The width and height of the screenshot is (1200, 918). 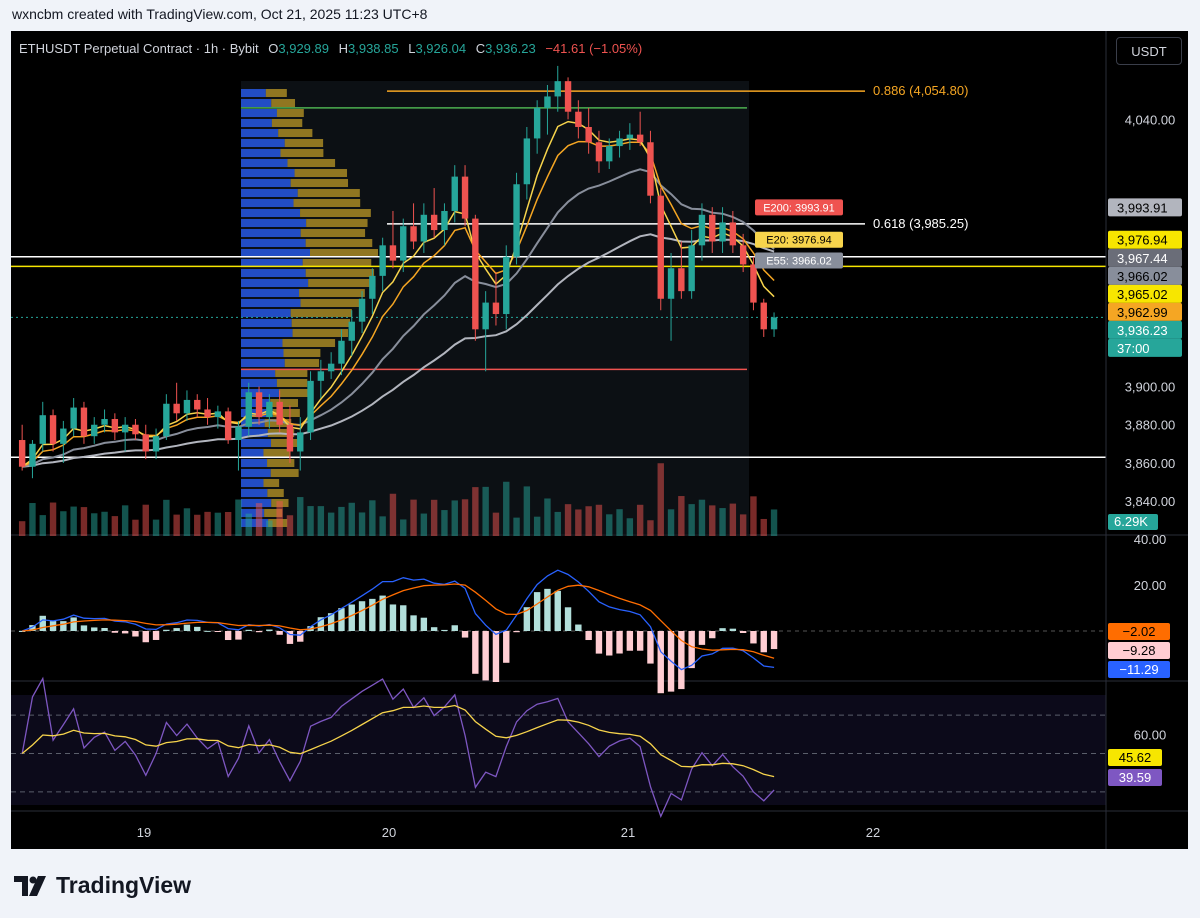 What do you see at coordinates (1150, 585) in the screenshot?
I see `macd-tick-label: 20.00` at bounding box center [1150, 585].